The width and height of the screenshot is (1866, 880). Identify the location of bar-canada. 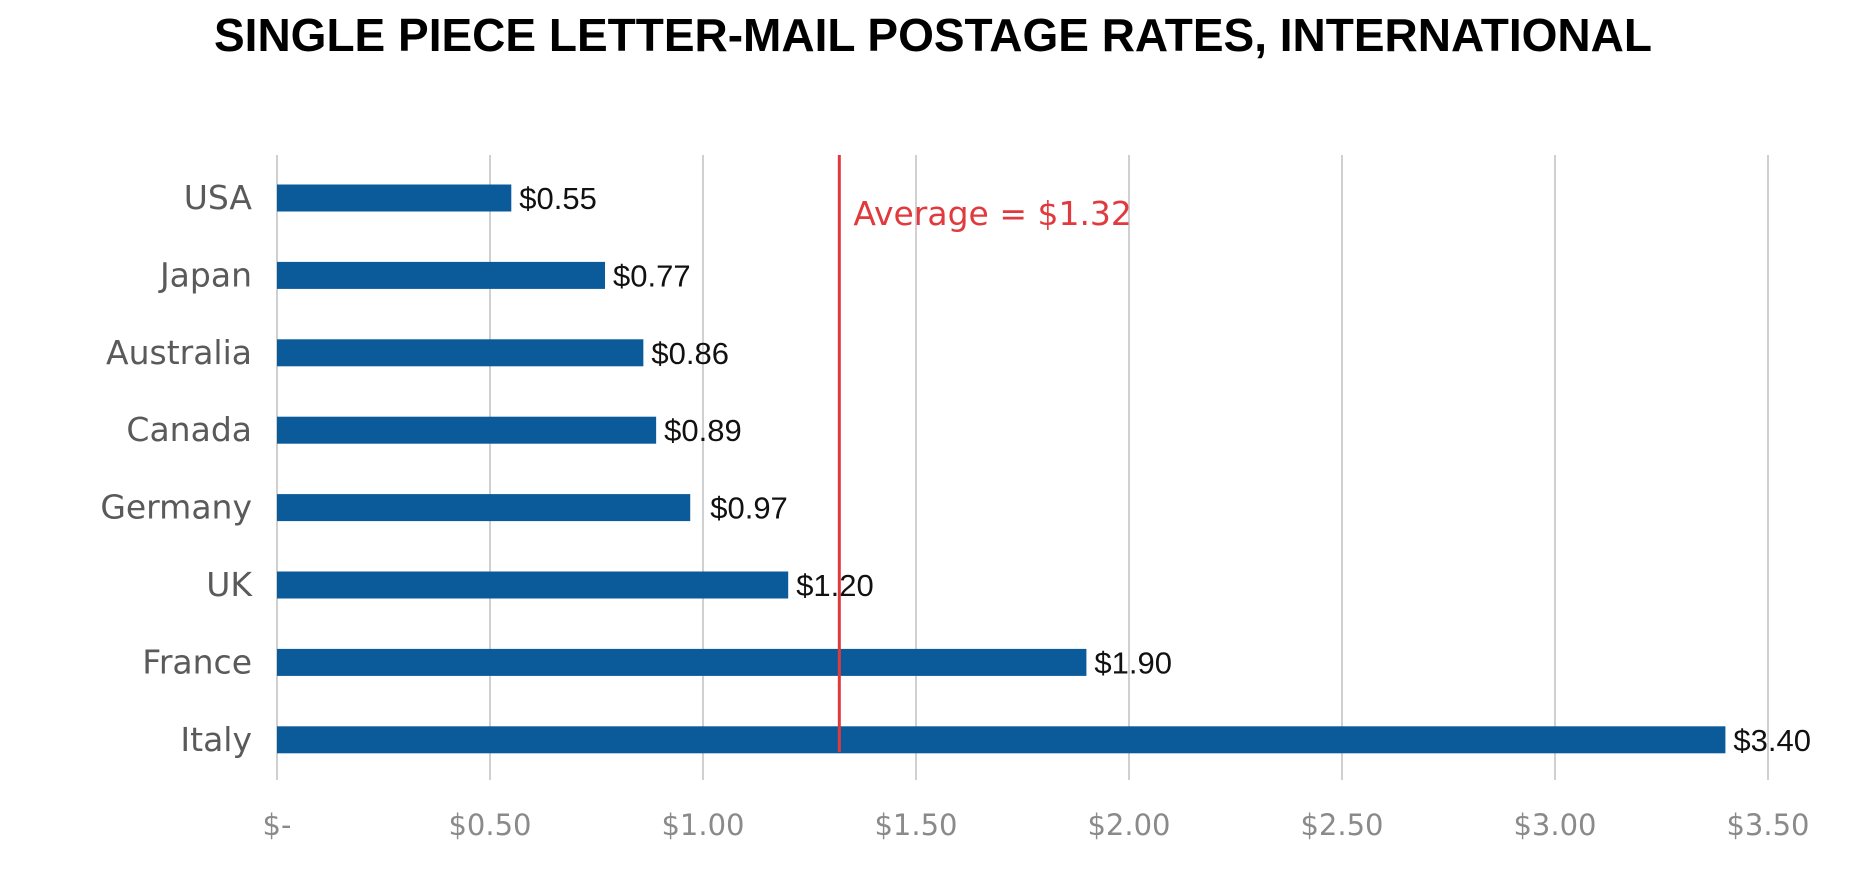
(467, 430).